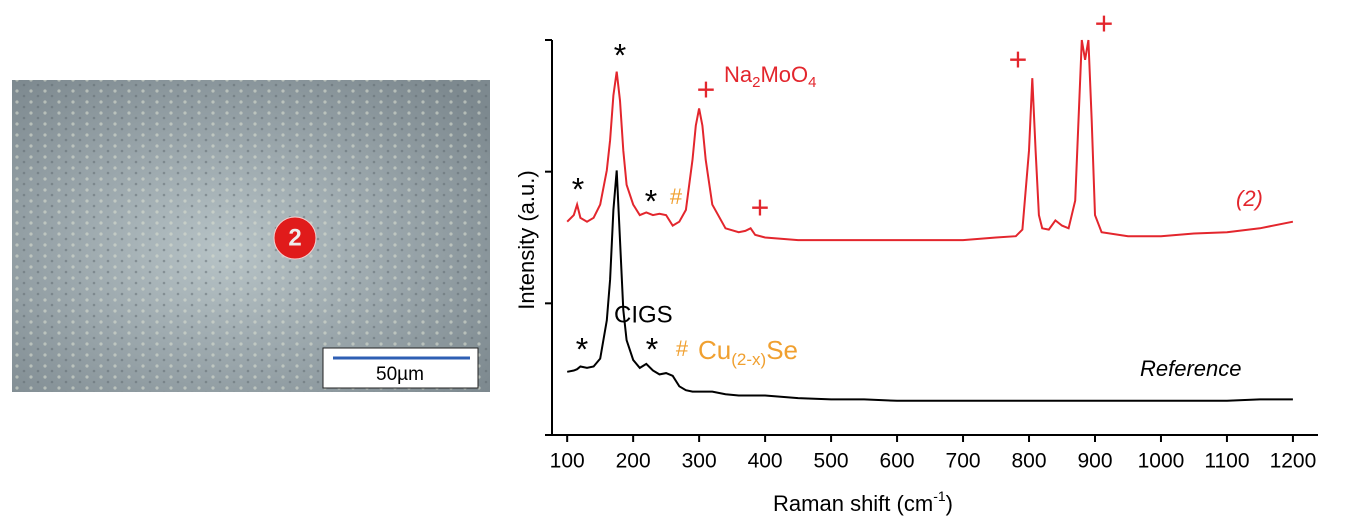 The width and height of the screenshot is (1353, 529). What do you see at coordinates (400, 374) in the screenshot?
I see `scale-label: 50µm` at bounding box center [400, 374].